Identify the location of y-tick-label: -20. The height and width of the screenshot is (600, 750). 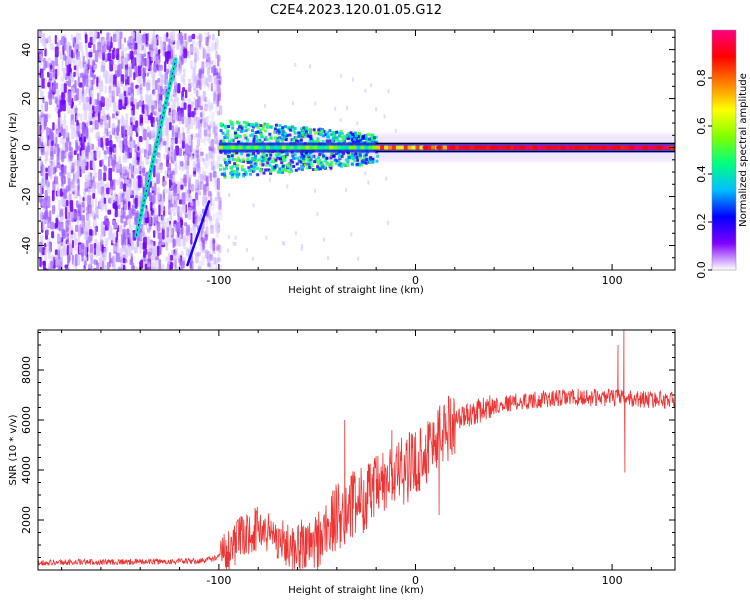
(26, 197).